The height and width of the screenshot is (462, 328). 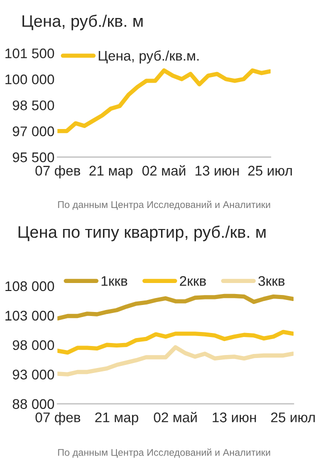 I want to click on y-tick-label: 88 000, so click(x=33, y=404).